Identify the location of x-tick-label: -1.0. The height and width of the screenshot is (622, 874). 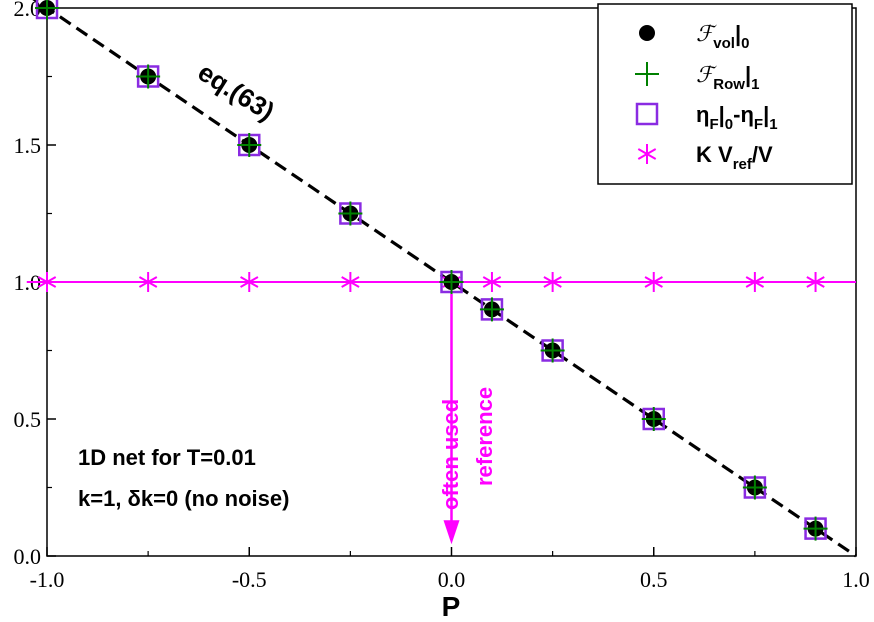
(47, 579).